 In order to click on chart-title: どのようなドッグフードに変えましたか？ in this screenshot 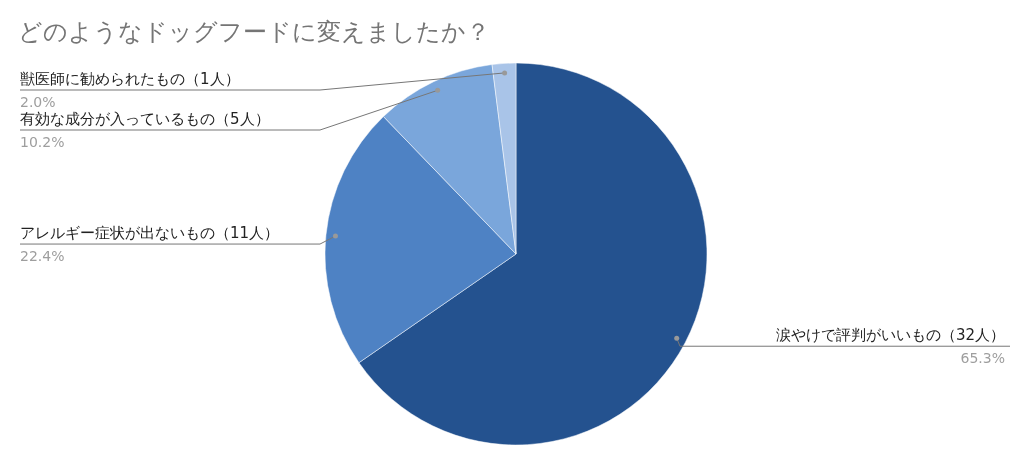, I will do `click(254, 32)`.